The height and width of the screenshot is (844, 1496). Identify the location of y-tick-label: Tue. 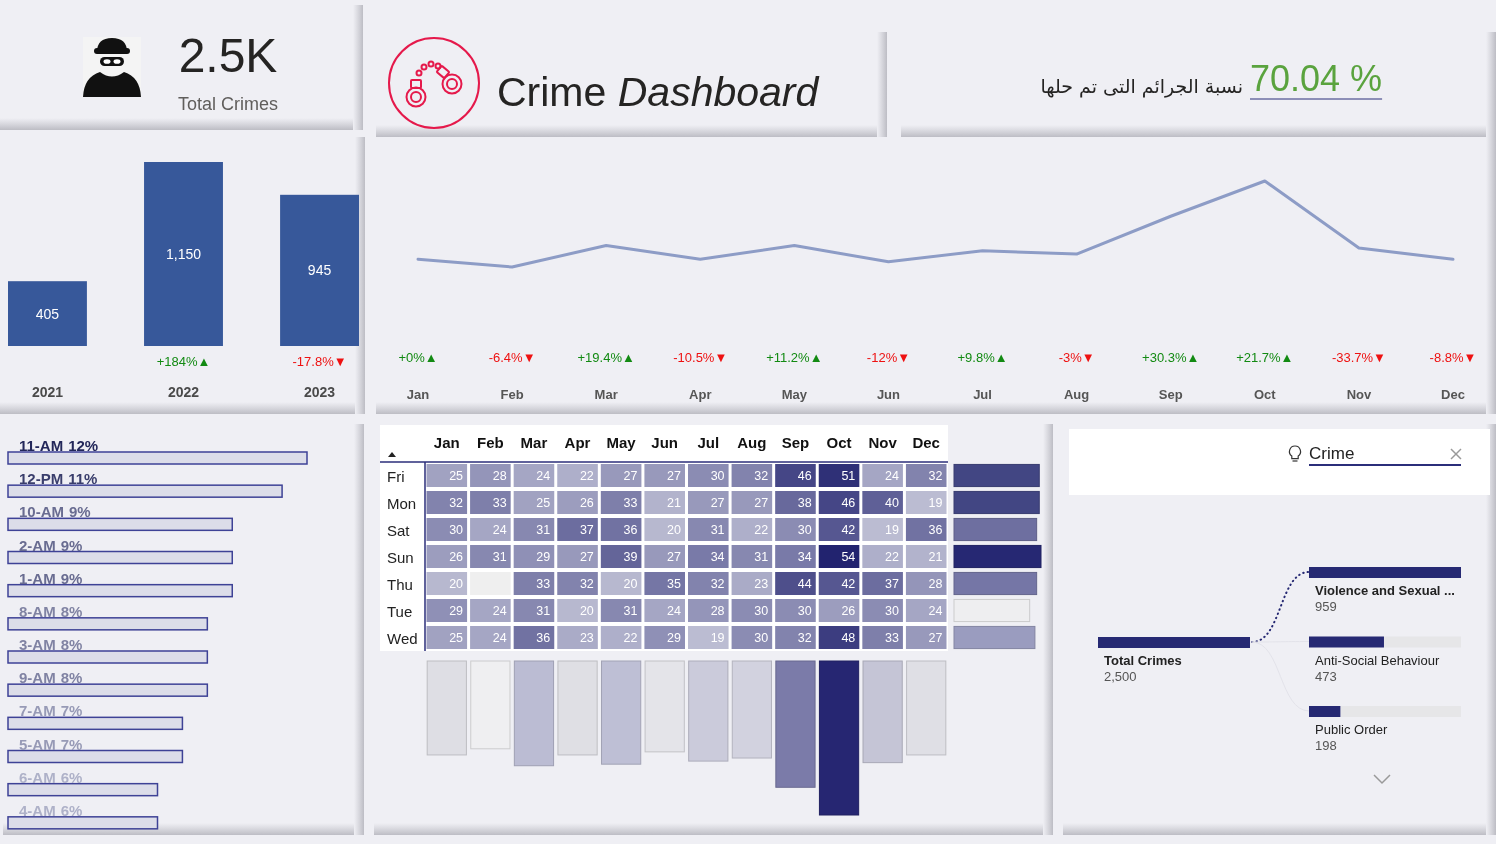
(400, 611).